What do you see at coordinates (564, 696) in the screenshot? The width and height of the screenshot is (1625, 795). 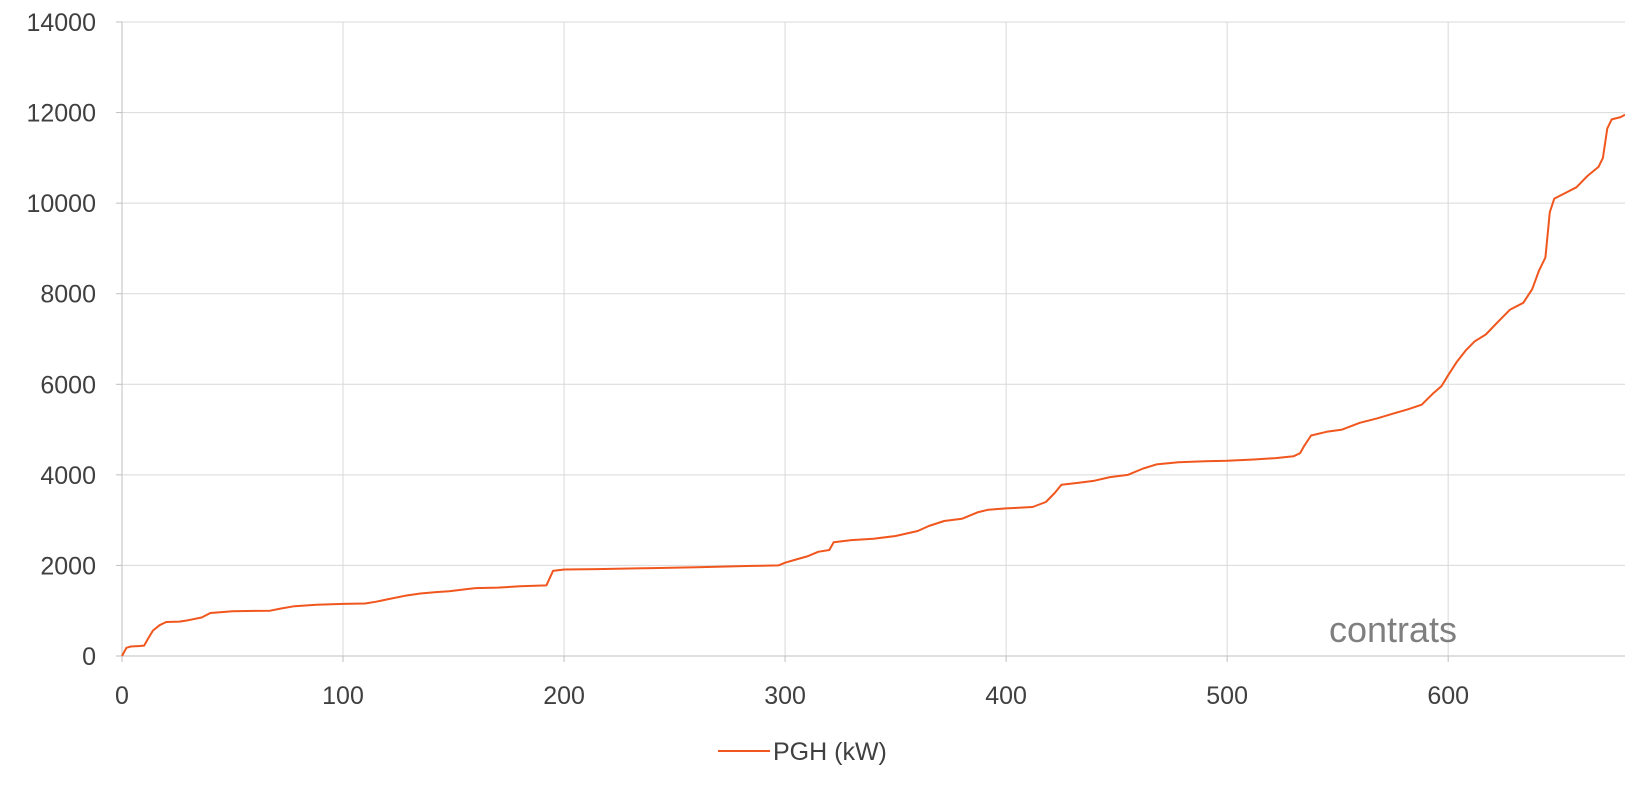 I see `x-tick-label-200: 200` at bounding box center [564, 696].